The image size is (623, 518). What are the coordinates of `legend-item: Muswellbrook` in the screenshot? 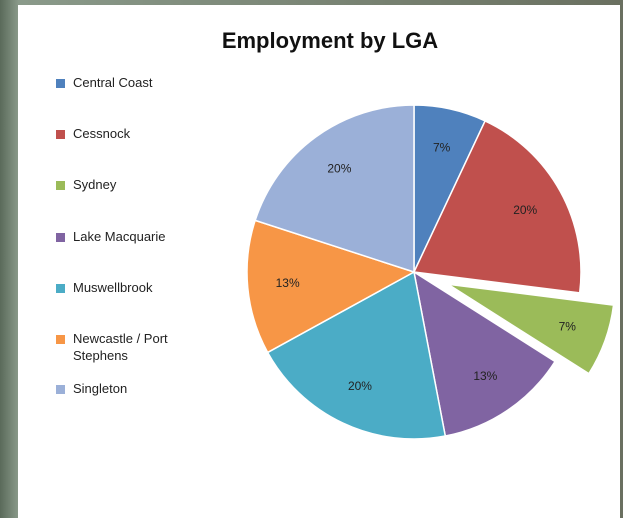 It's located at (132, 287).